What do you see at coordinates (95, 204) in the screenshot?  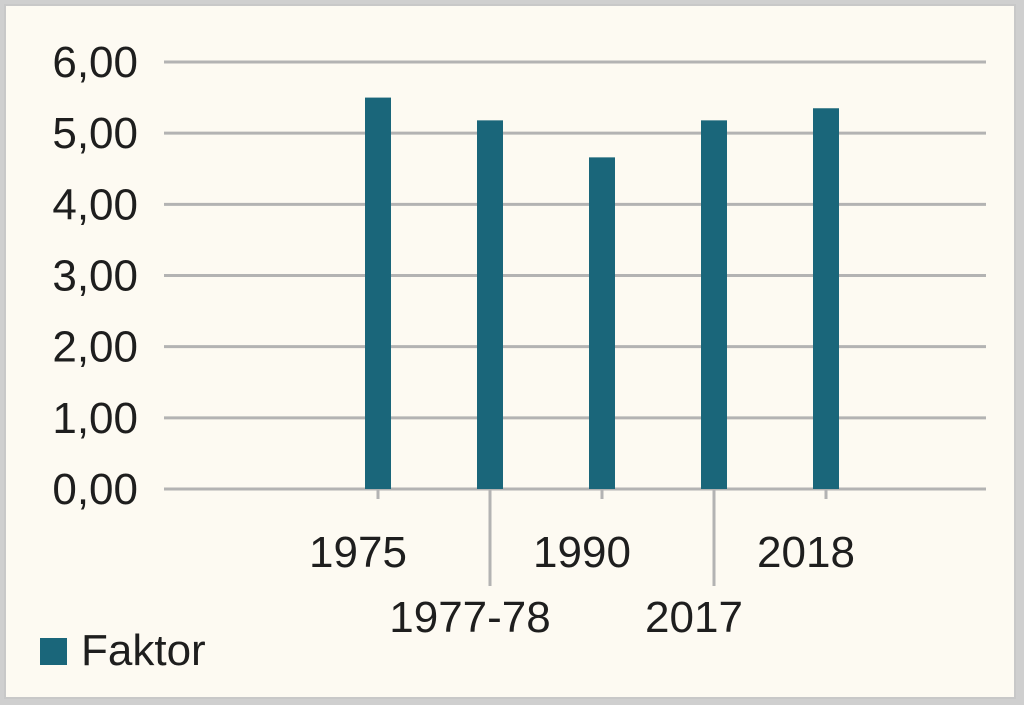 I see `y-tick-label: 4,00` at bounding box center [95, 204].